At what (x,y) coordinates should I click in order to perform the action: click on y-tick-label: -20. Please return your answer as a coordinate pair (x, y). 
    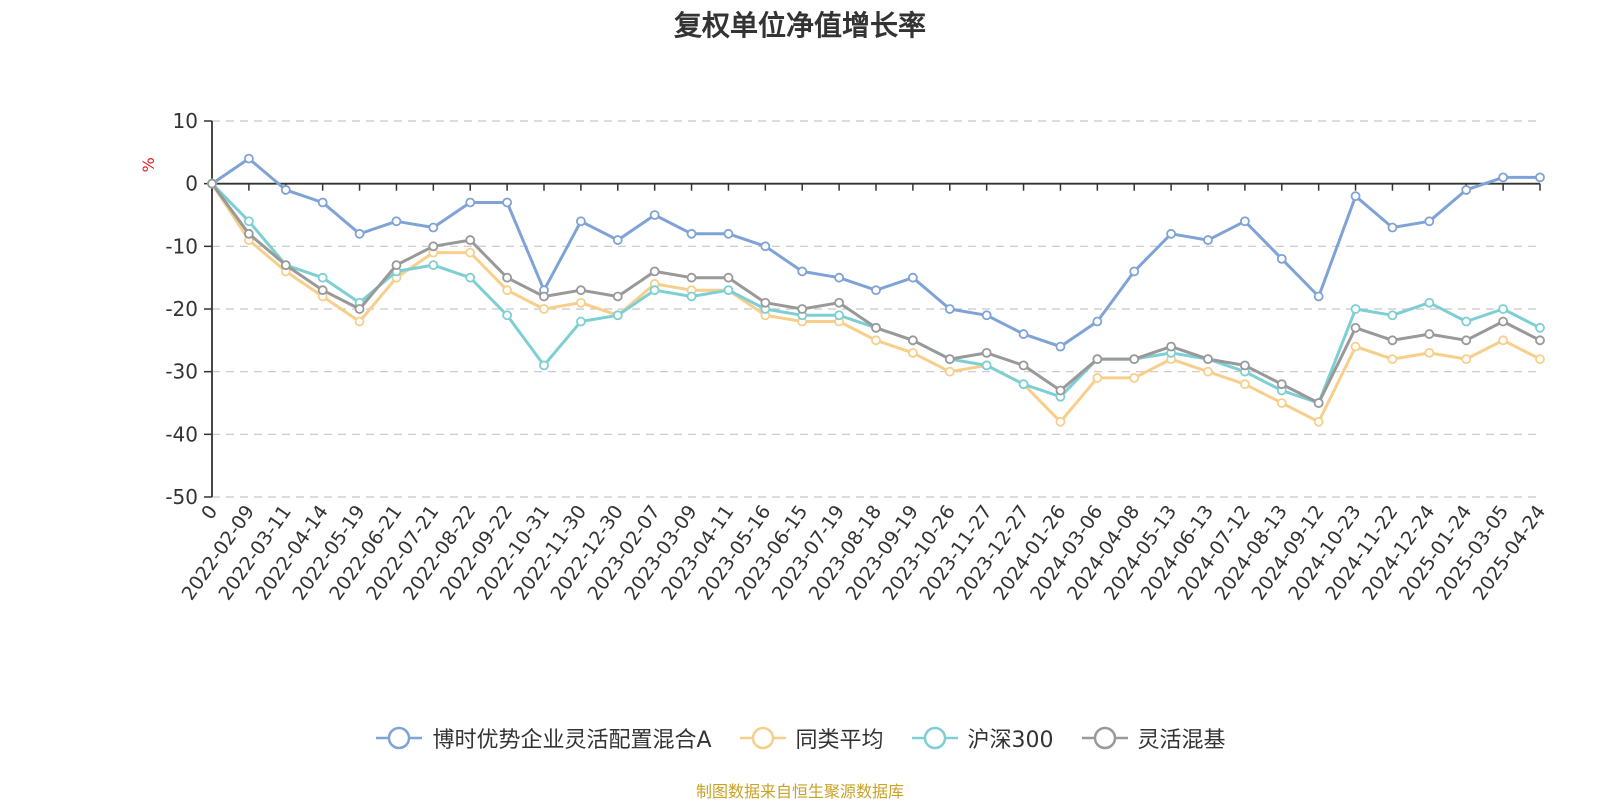
    Looking at the image, I should click on (181, 309).